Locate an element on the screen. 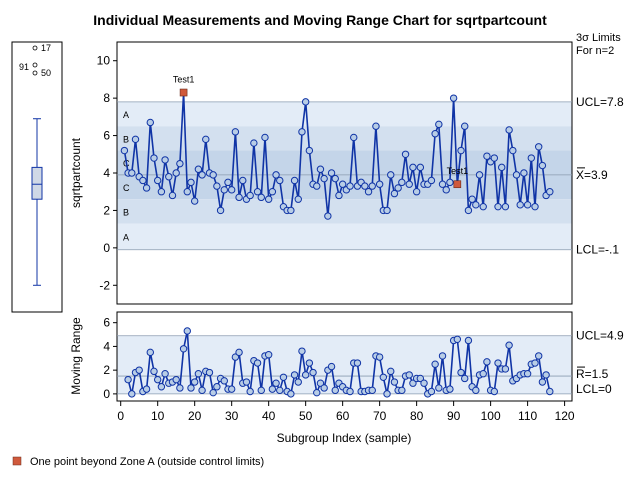 The width and height of the screenshot is (640, 480). mr-y-tick-label: 4 is located at coordinates (106, 346).